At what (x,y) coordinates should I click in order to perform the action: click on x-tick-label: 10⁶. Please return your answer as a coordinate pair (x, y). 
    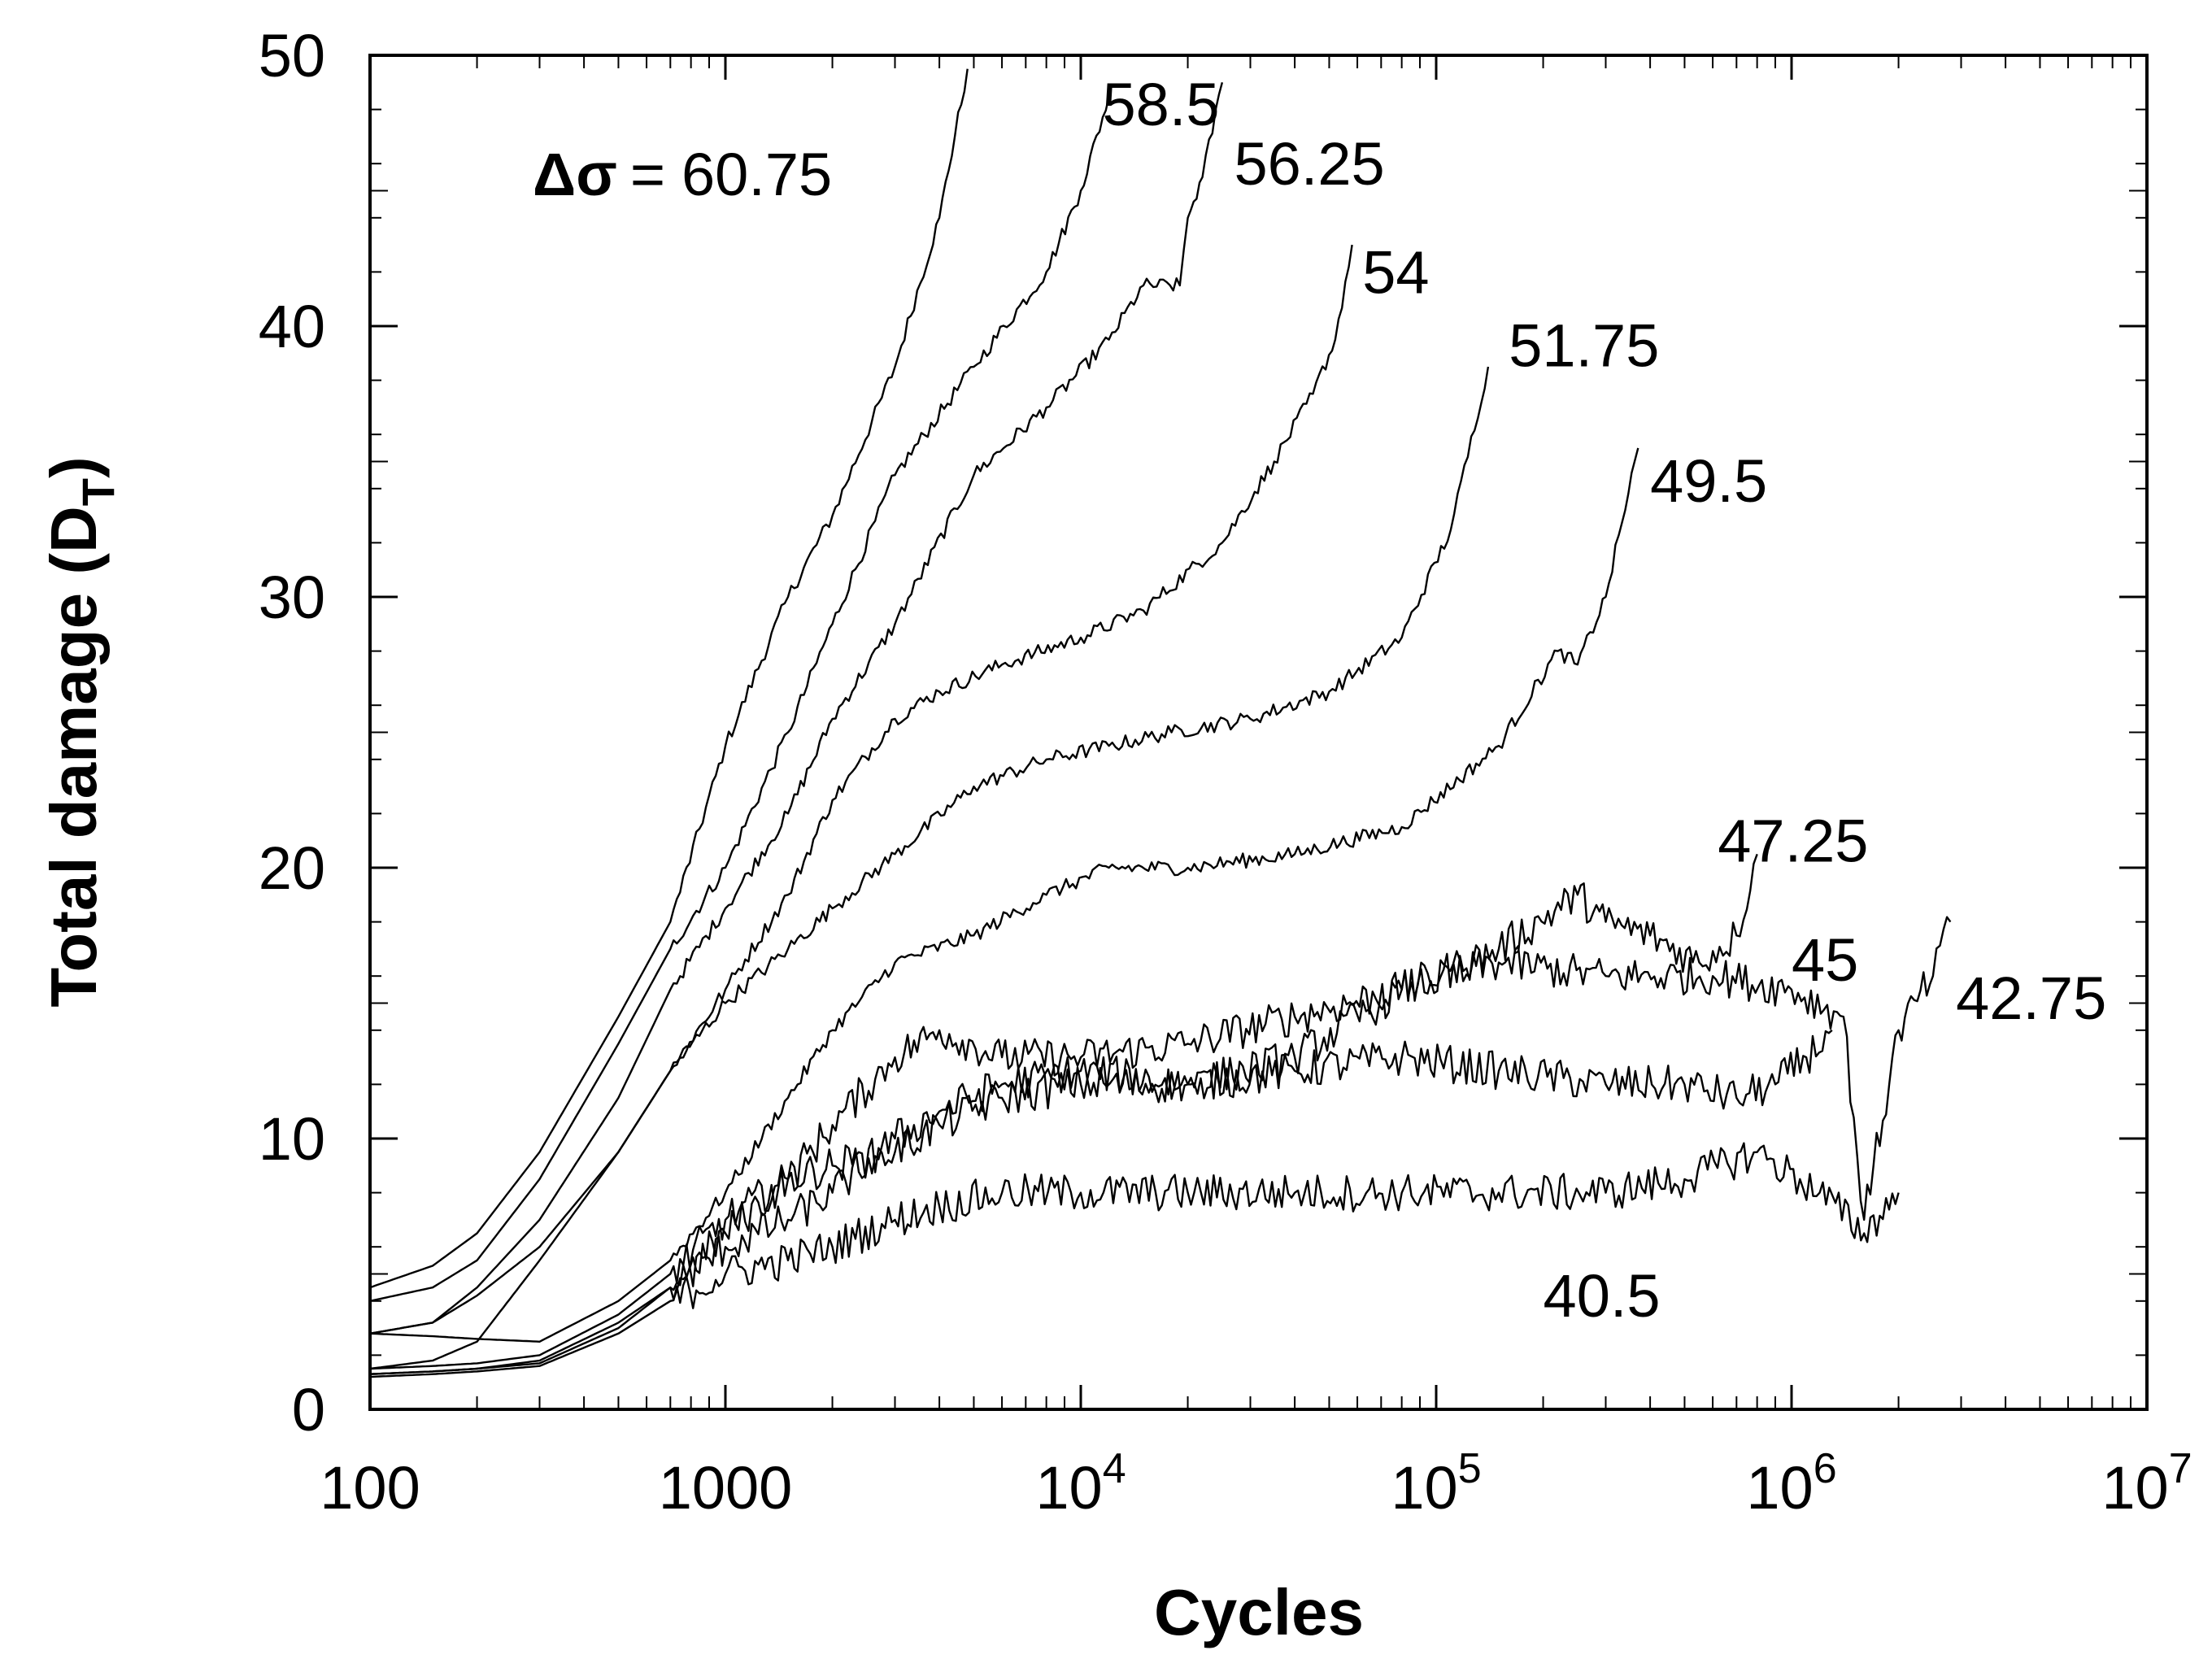
    Looking at the image, I should click on (1791, 1483).